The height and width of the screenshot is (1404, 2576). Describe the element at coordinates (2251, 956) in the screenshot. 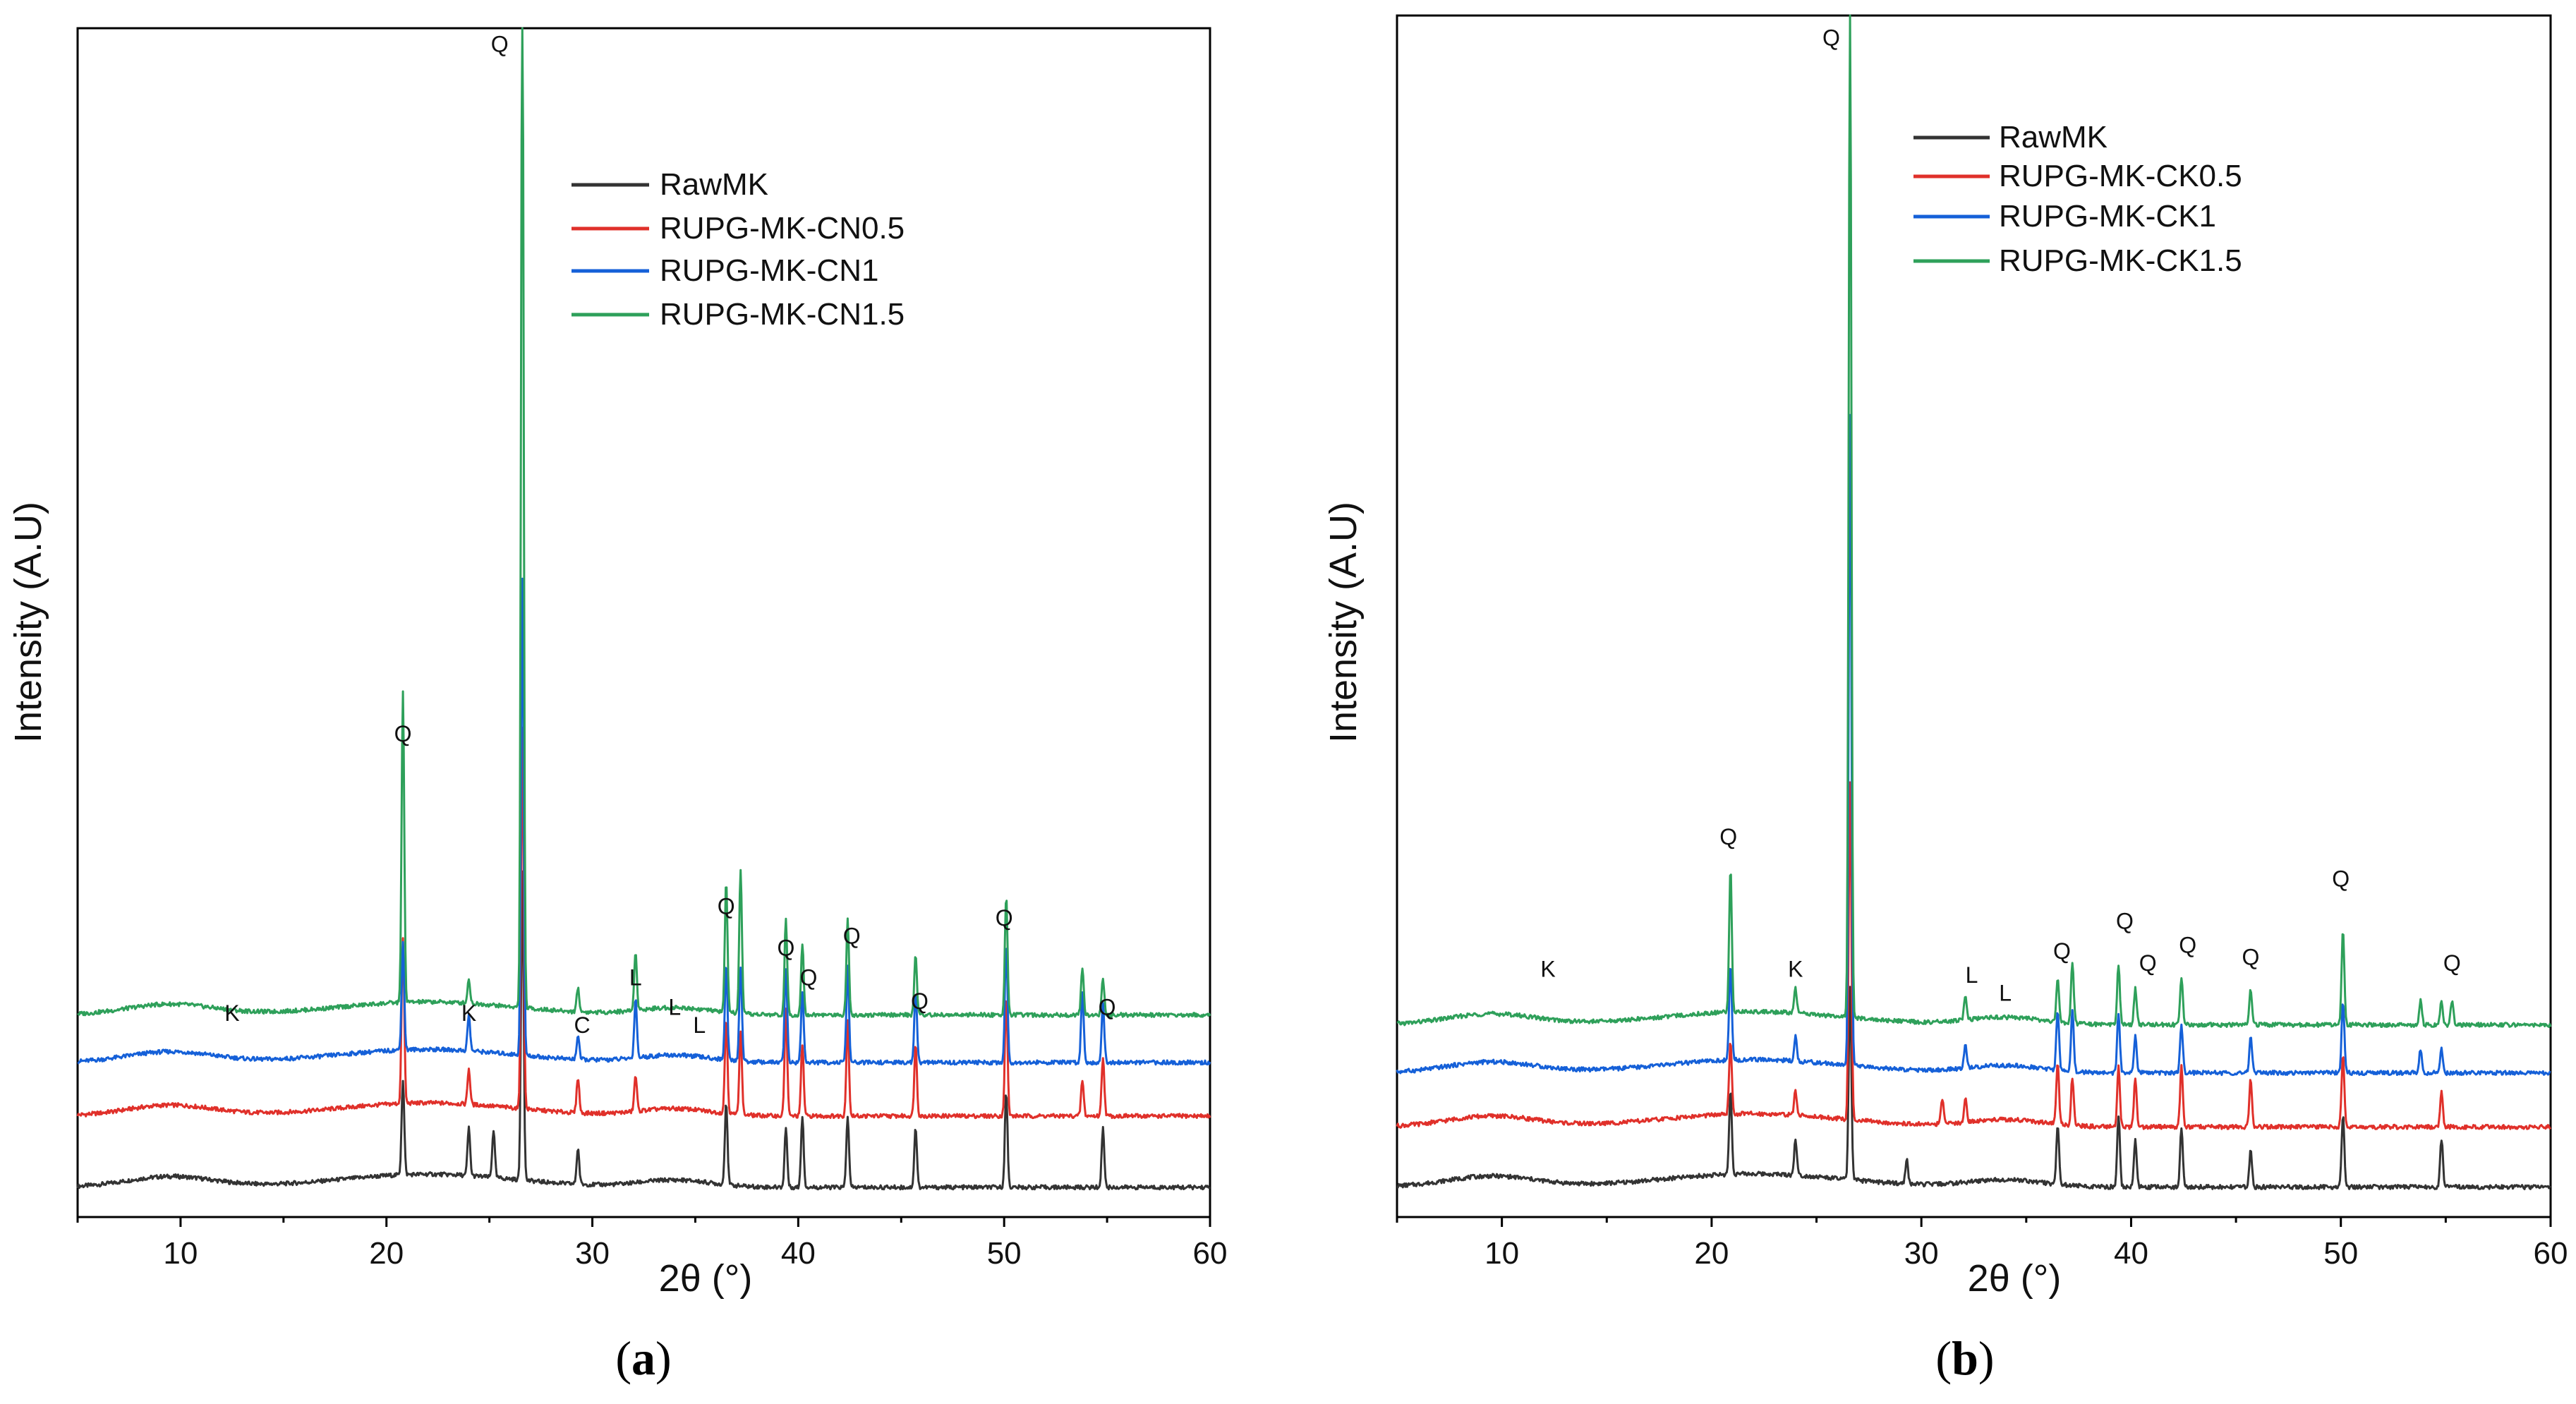

I see `panel-b-peak-label-10: Q` at that location.